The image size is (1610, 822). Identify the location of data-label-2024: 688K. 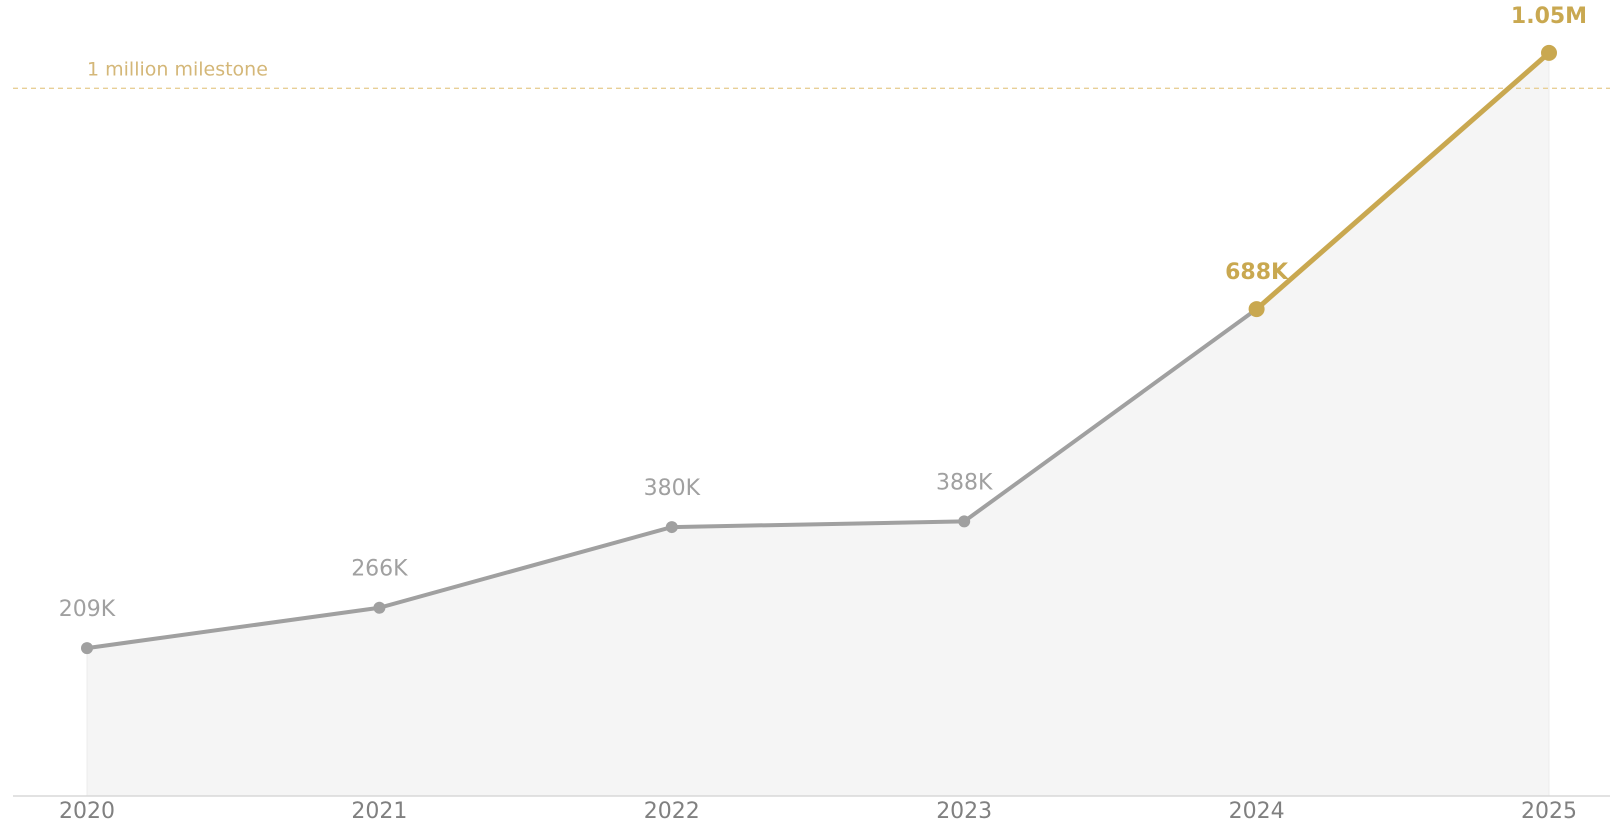
(1257, 272).